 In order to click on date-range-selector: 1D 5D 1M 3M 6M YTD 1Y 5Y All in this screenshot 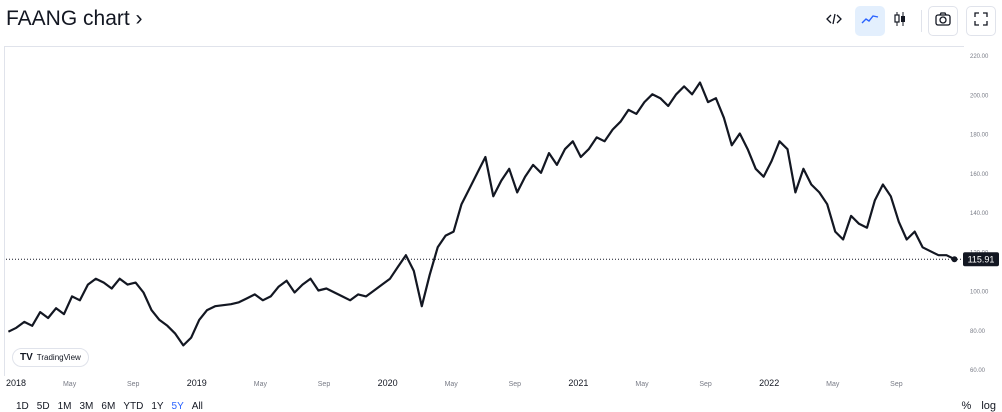, I will do `click(113, 406)`.